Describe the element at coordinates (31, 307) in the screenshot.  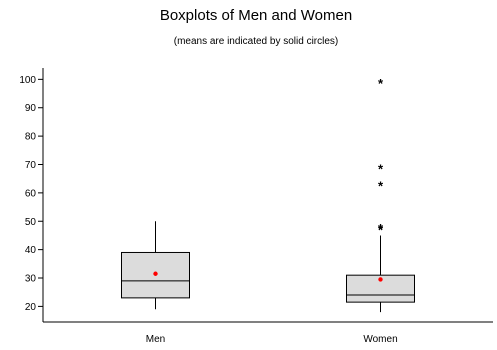
I see `y-tick-label: 20` at that location.